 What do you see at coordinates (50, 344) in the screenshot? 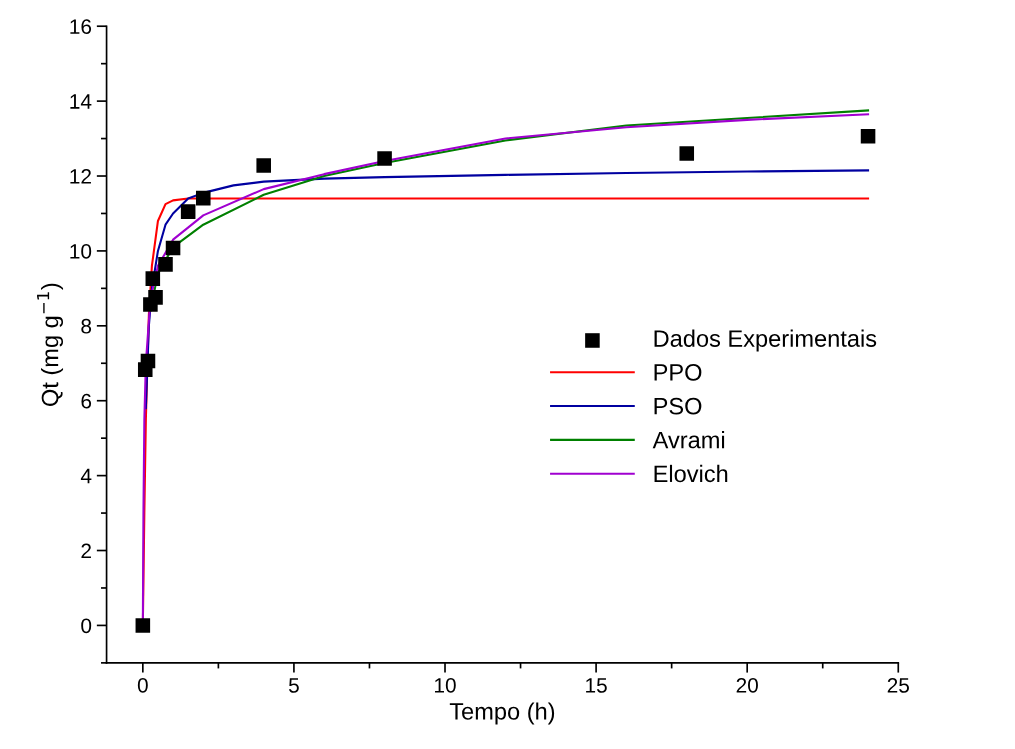
I see `y-axis-title: Qt (mg g$^{−1}$)` at bounding box center [50, 344].